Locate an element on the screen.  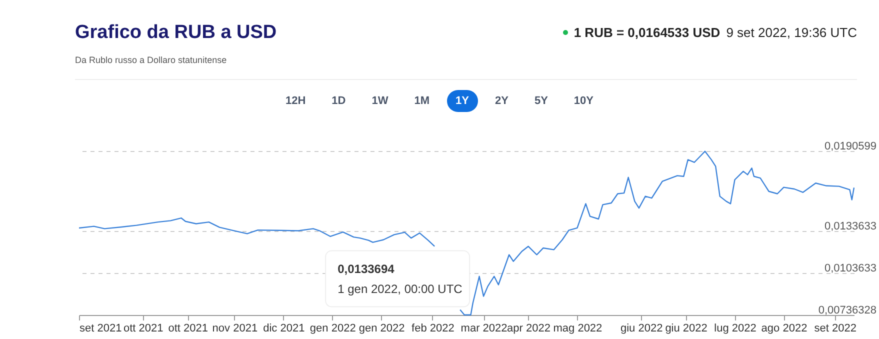
chart-title: Grafico da RUB a USD is located at coordinates (176, 33).